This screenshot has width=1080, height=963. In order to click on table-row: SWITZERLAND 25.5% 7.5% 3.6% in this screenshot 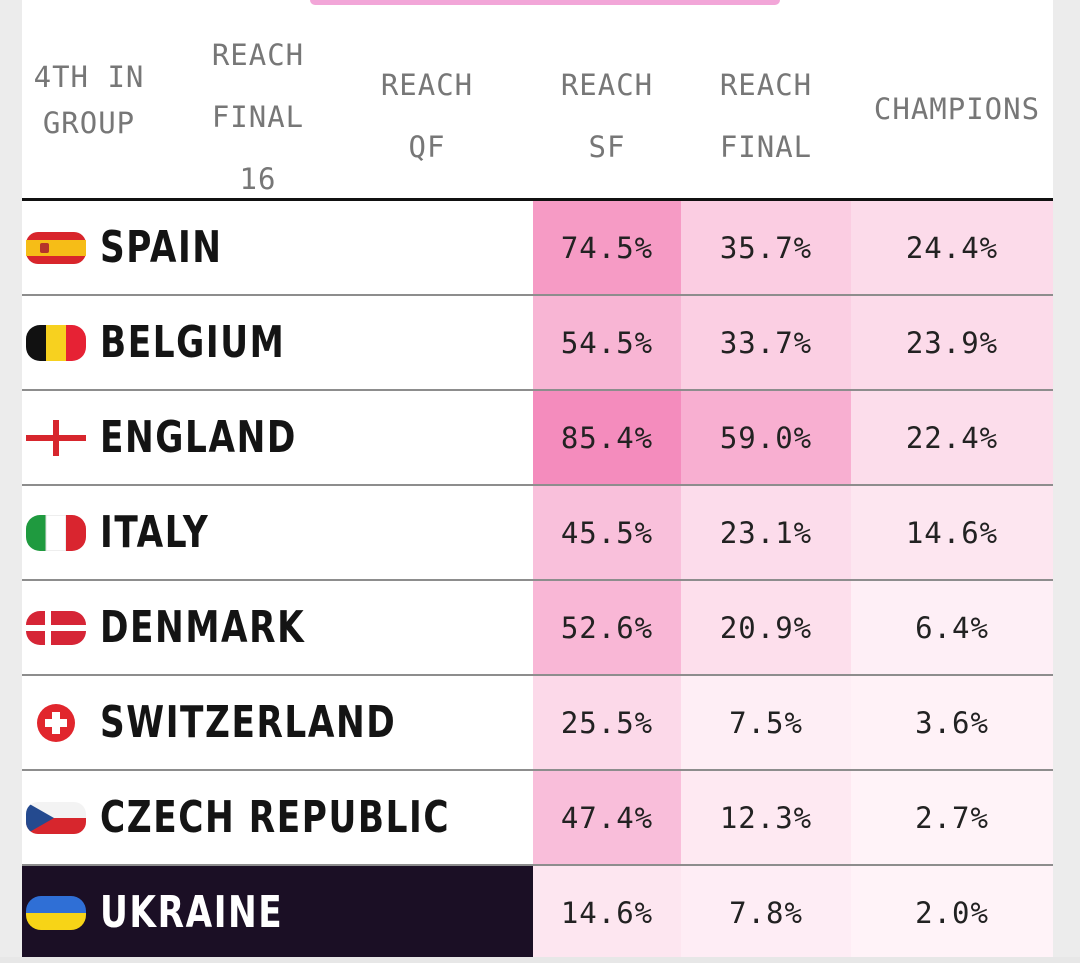, I will do `click(537, 723)`.